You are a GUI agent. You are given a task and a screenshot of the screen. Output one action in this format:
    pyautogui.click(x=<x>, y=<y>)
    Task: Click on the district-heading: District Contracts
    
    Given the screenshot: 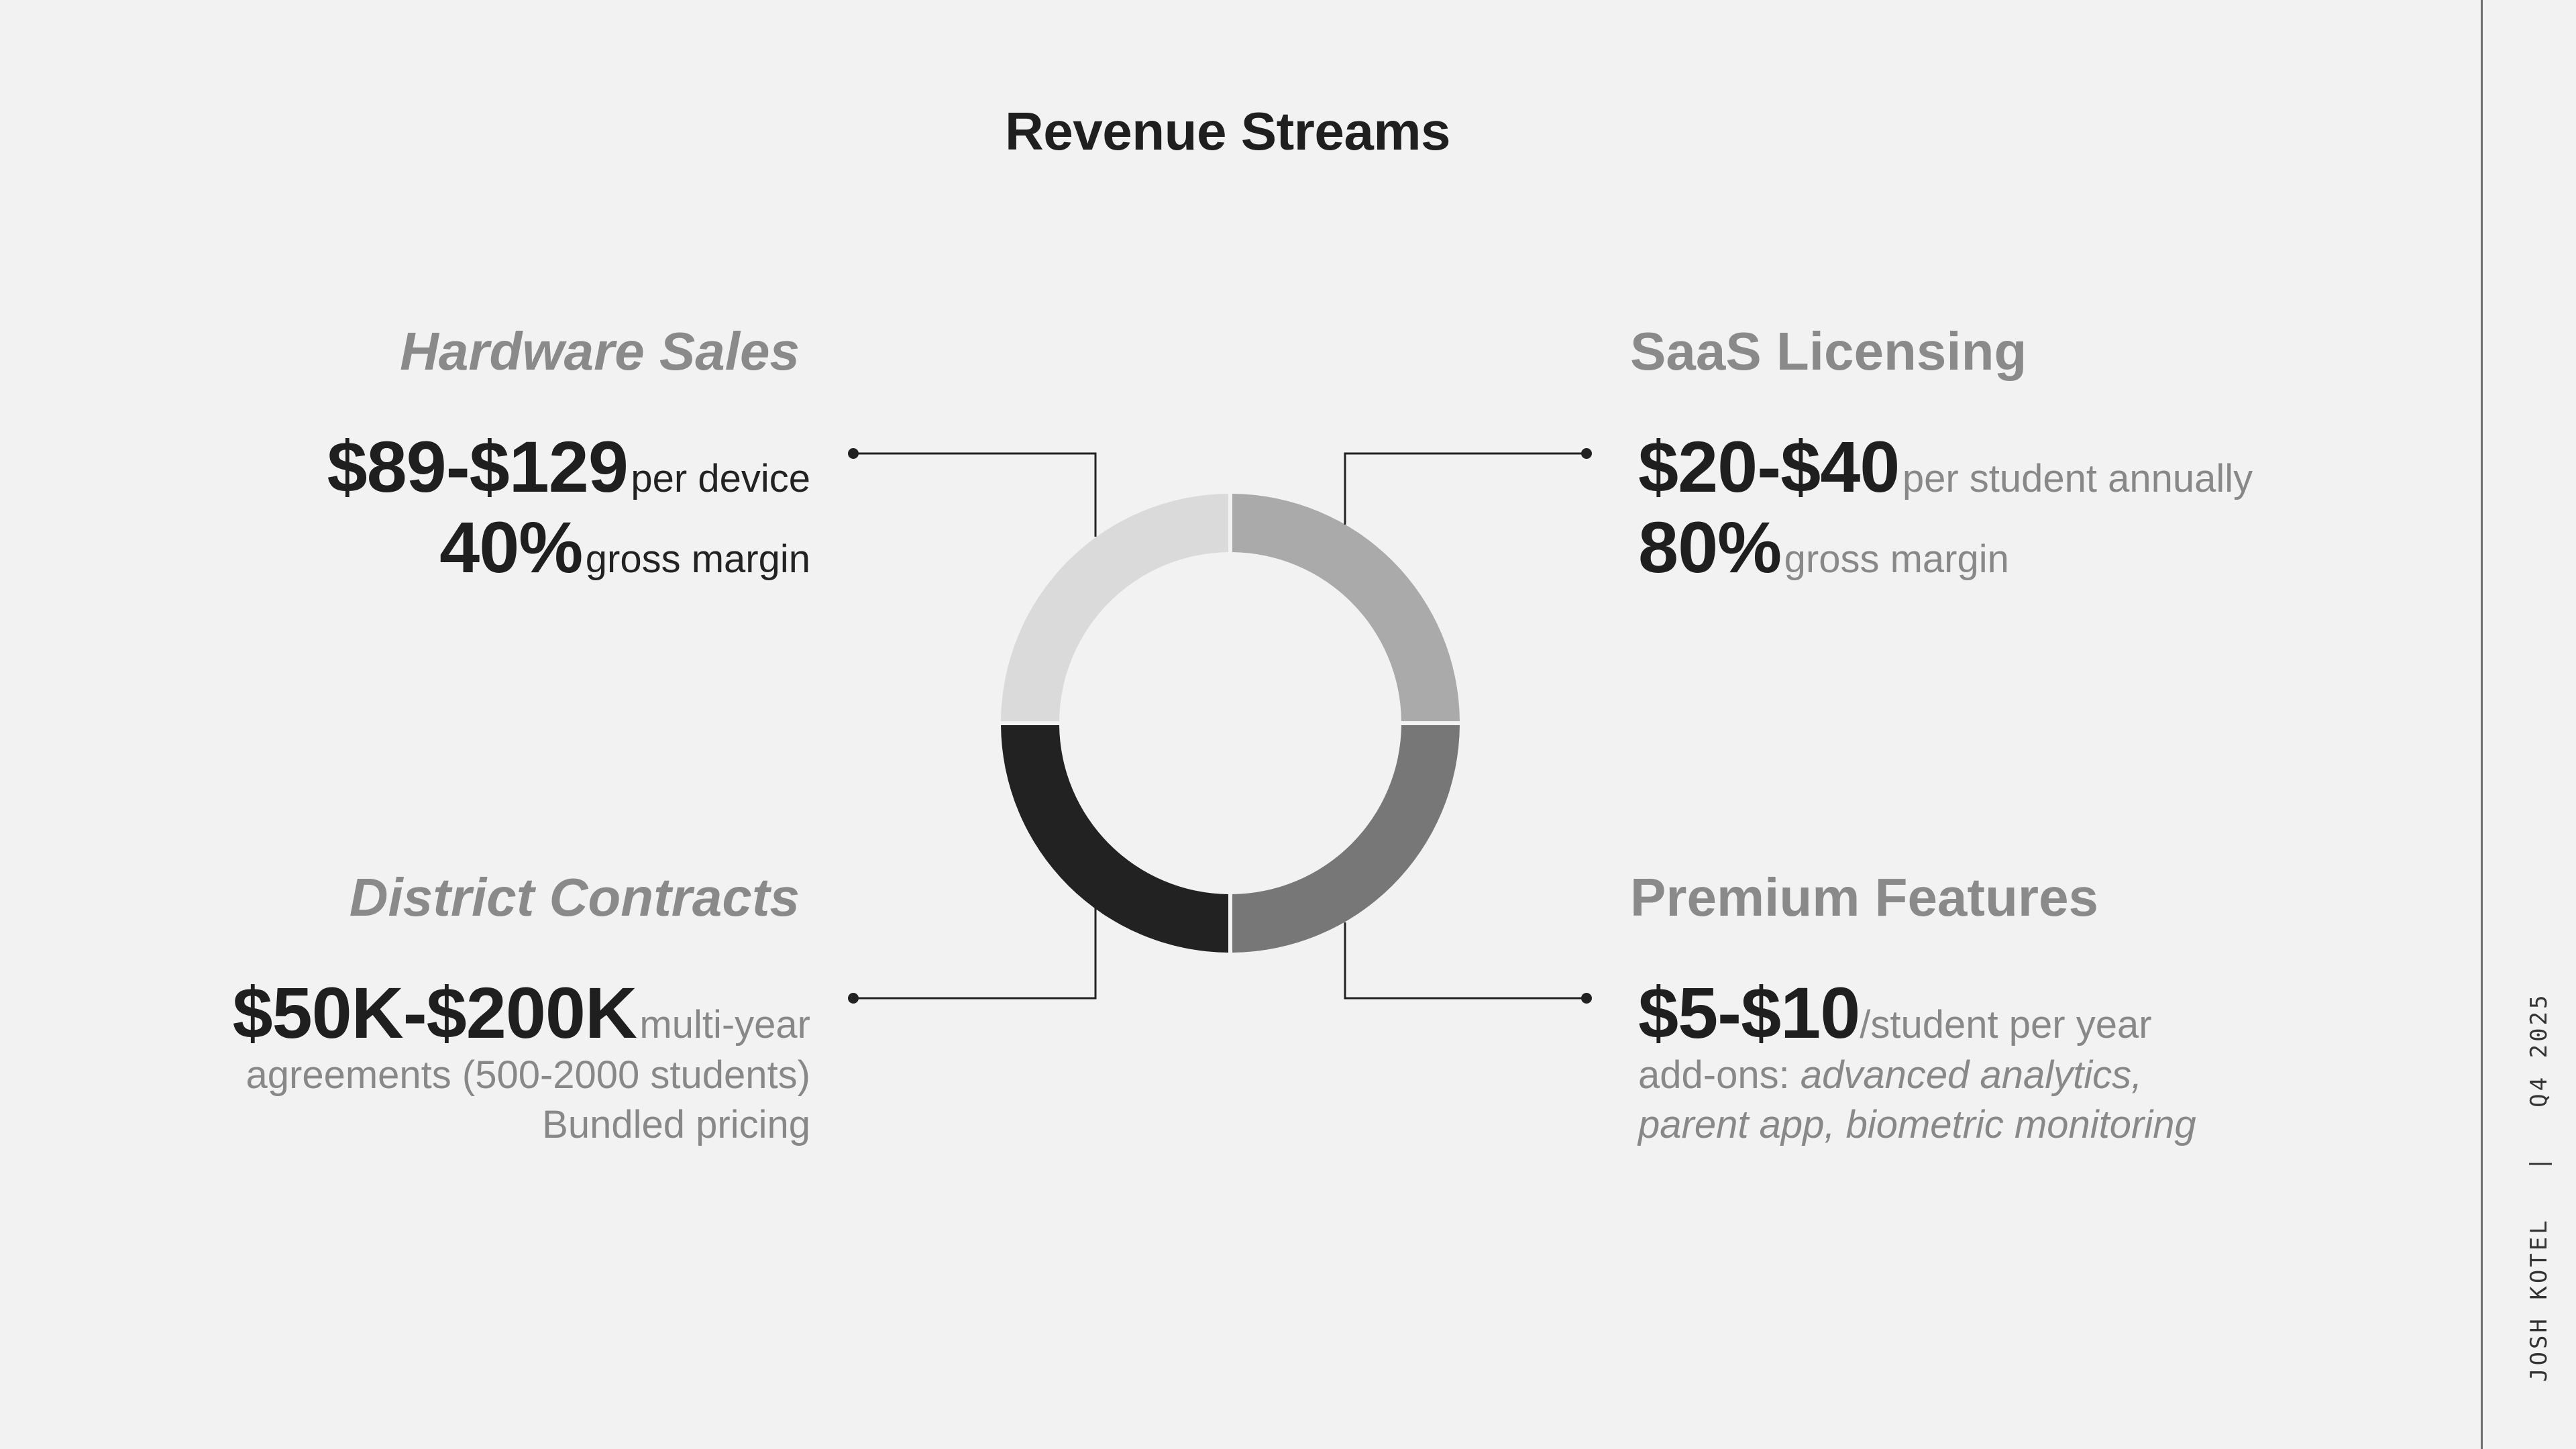 What is the action you would take?
    pyautogui.click(x=574, y=897)
    